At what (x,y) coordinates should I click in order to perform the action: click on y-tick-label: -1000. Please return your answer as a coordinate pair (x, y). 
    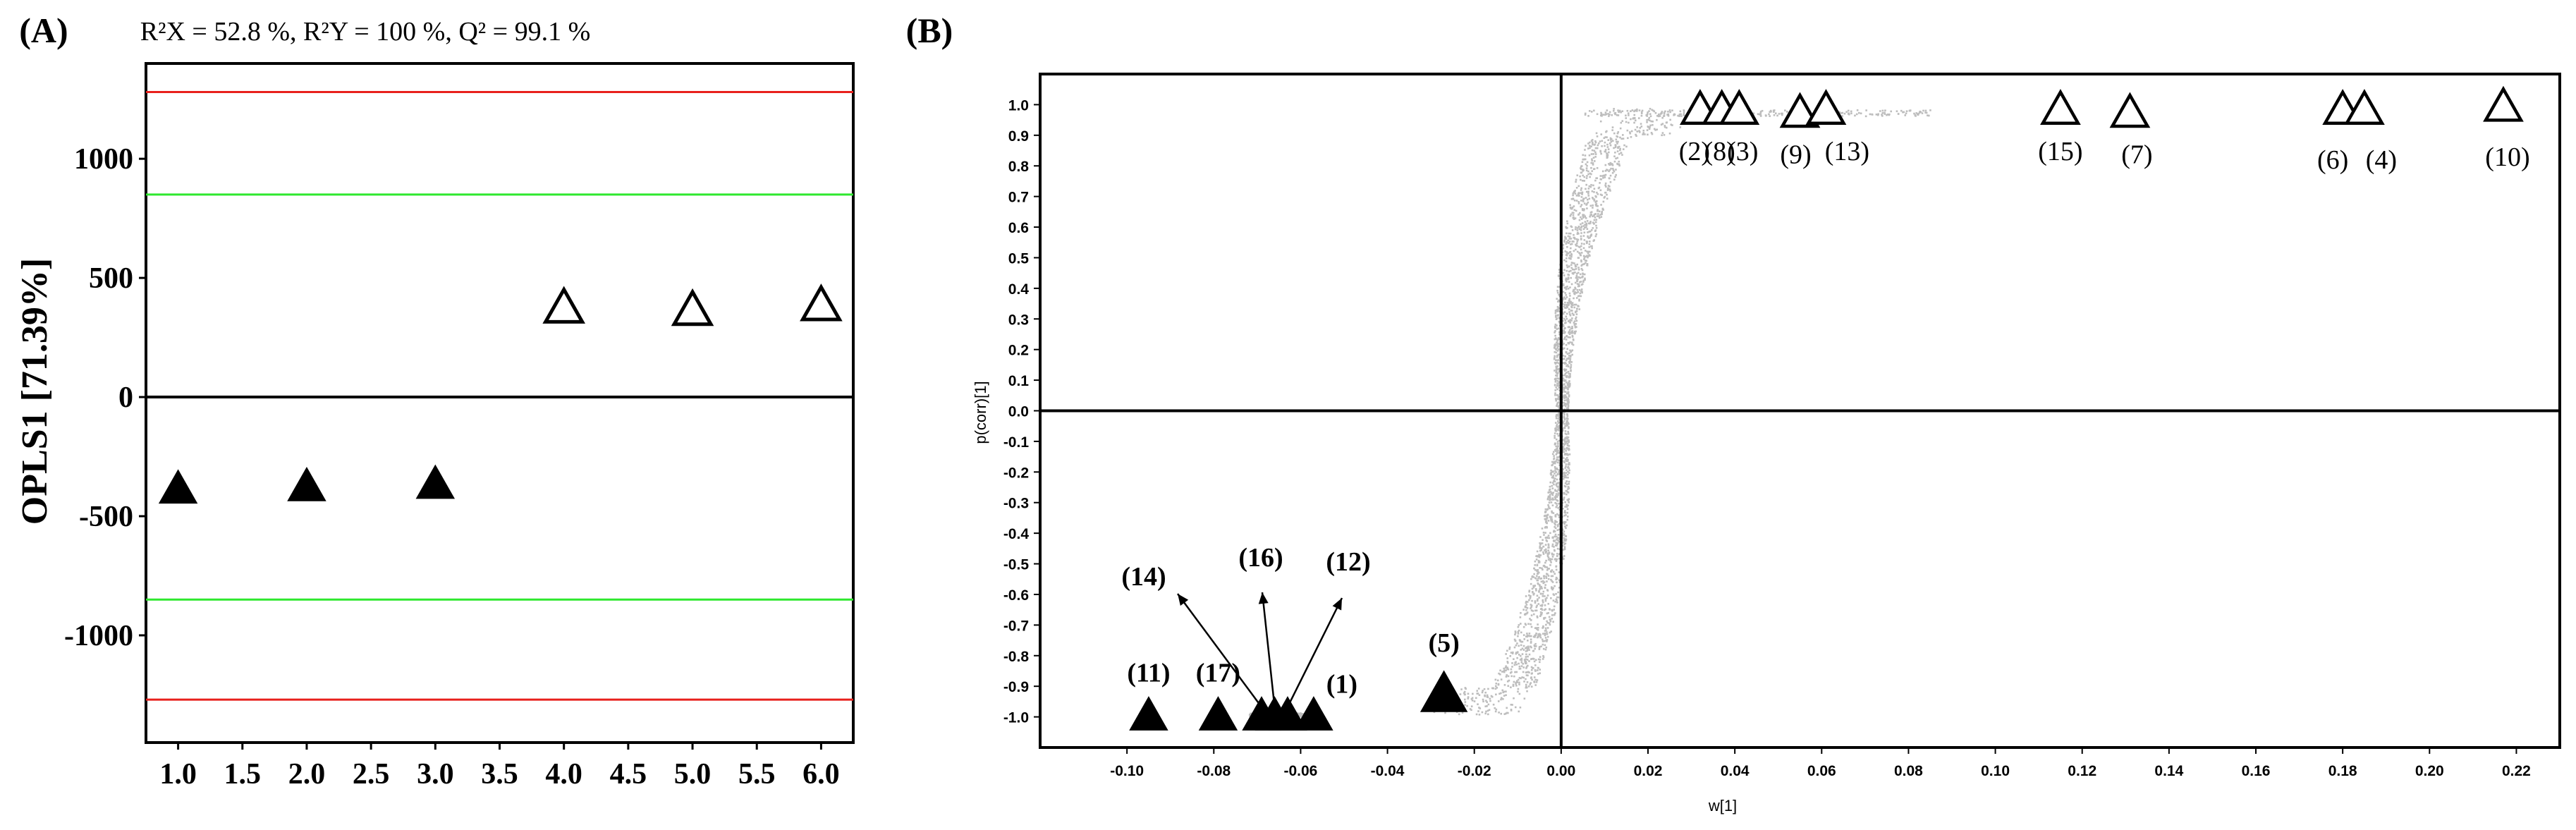
    Looking at the image, I should click on (98, 636).